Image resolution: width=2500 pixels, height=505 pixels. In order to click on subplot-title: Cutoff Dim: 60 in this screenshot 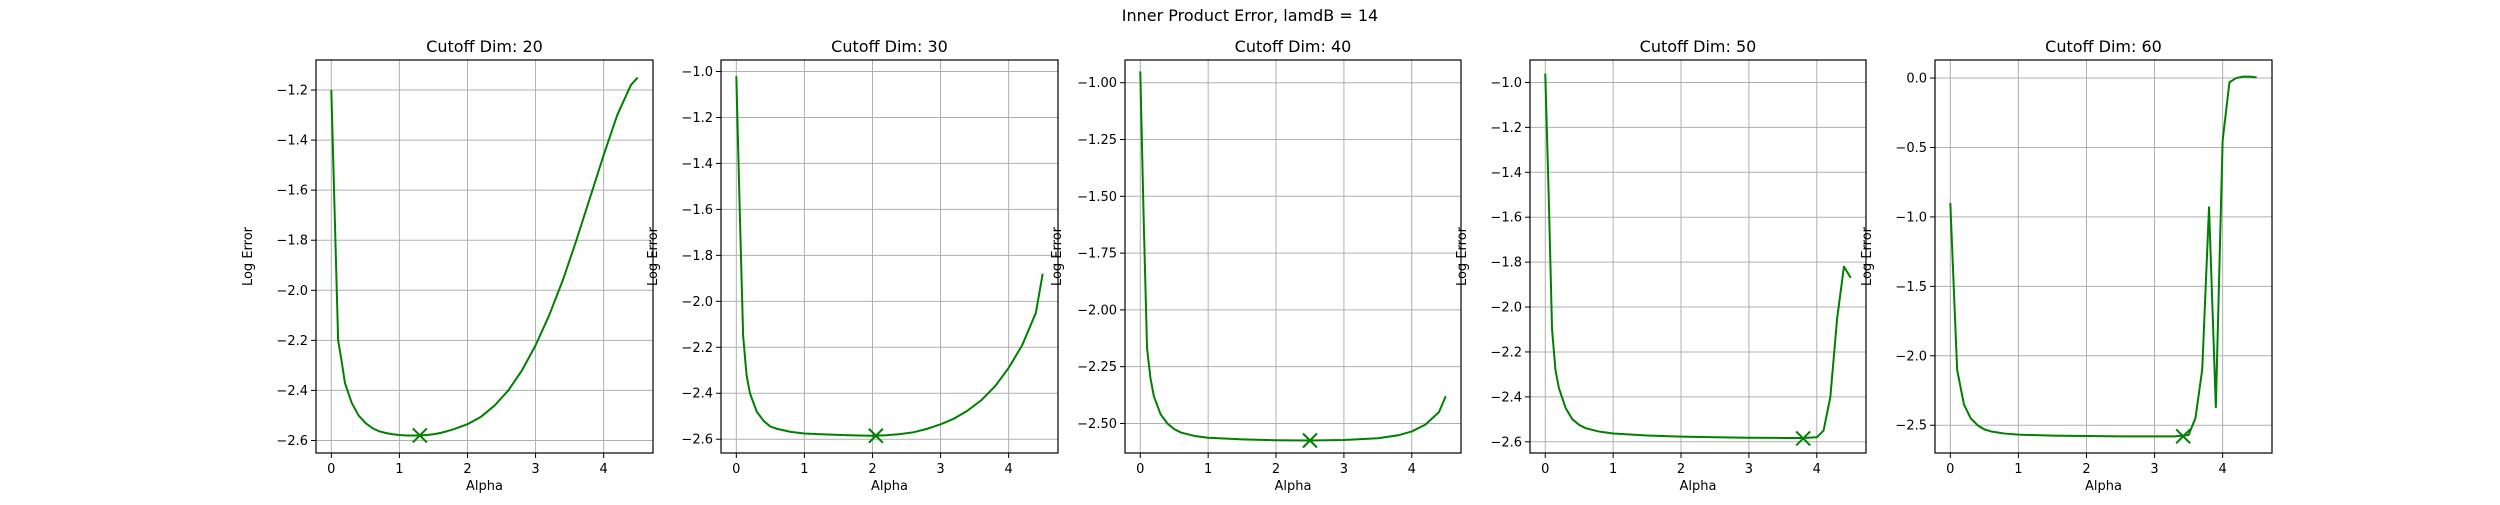, I will do `click(2103, 46)`.